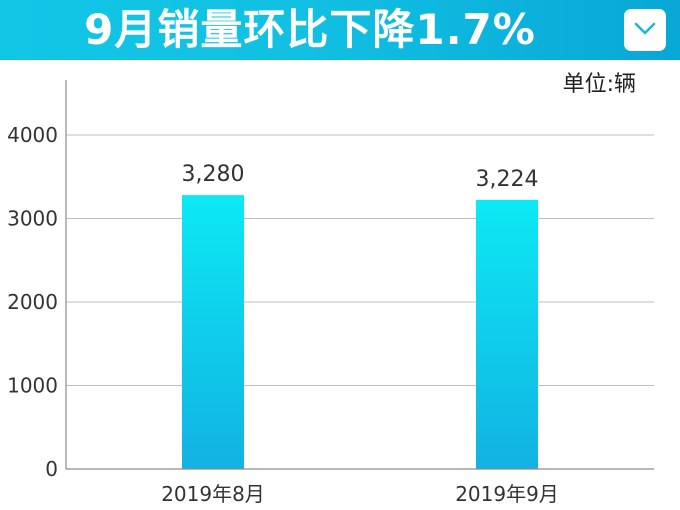 This screenshot has height=510, width=680. Describe the element at coordinates (32, 386) in the screenshot. I see `y-tick-label: 1000` at that location.